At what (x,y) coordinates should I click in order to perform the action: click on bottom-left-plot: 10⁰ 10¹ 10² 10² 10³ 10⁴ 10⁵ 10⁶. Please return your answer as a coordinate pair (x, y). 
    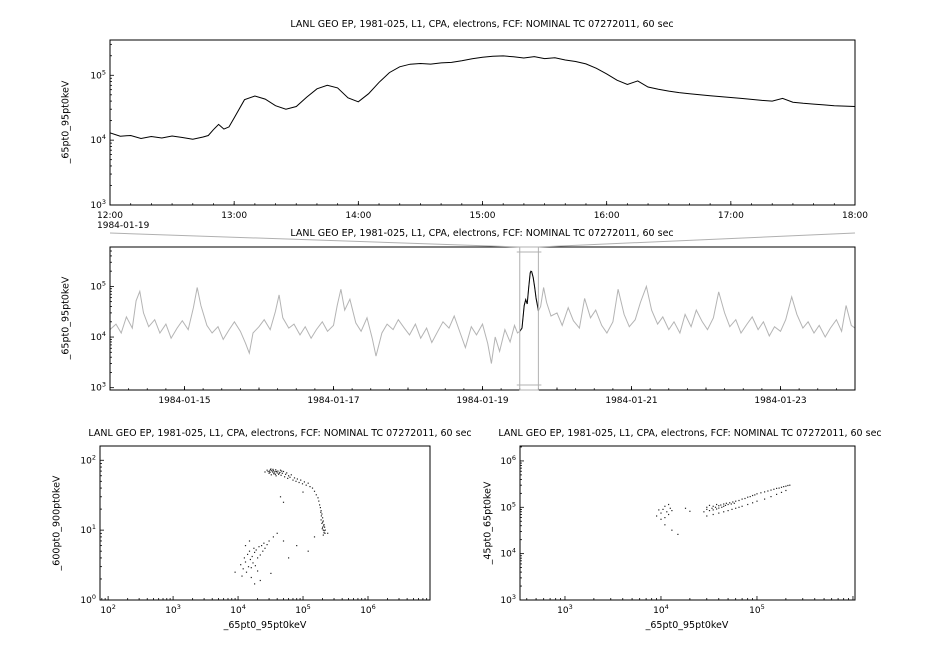
    Looking at the image, I should click on (255, 530).